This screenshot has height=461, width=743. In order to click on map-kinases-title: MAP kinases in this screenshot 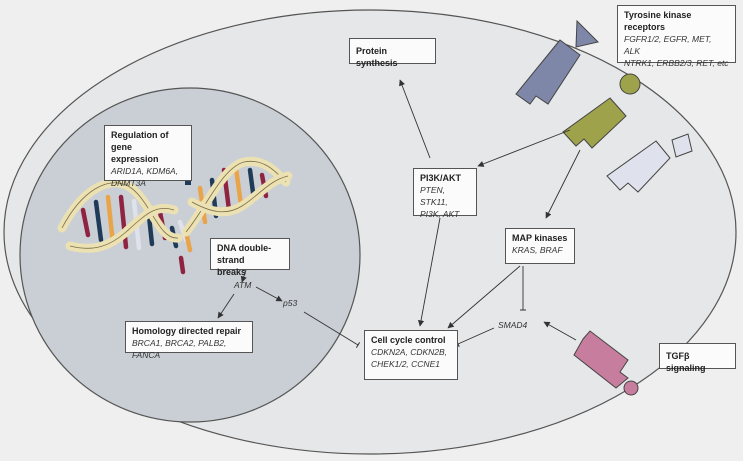, I will do `click(540, 238)`.